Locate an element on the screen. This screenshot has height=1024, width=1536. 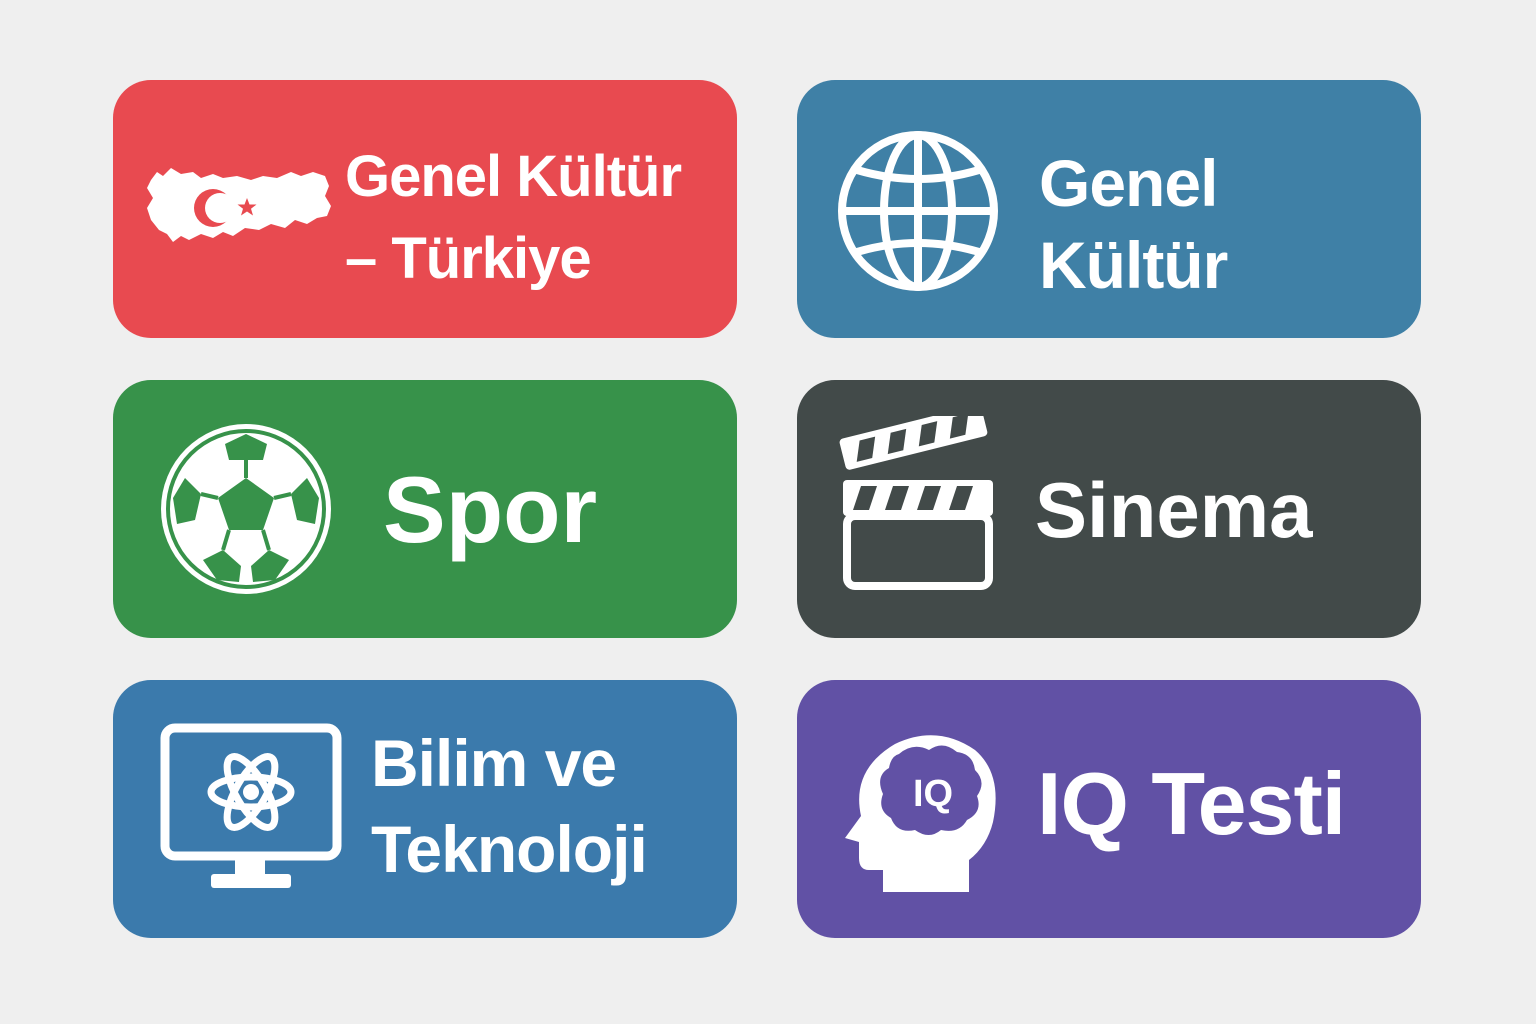
category-label-line: IQ Testi is located at coordinates (1191, 803).